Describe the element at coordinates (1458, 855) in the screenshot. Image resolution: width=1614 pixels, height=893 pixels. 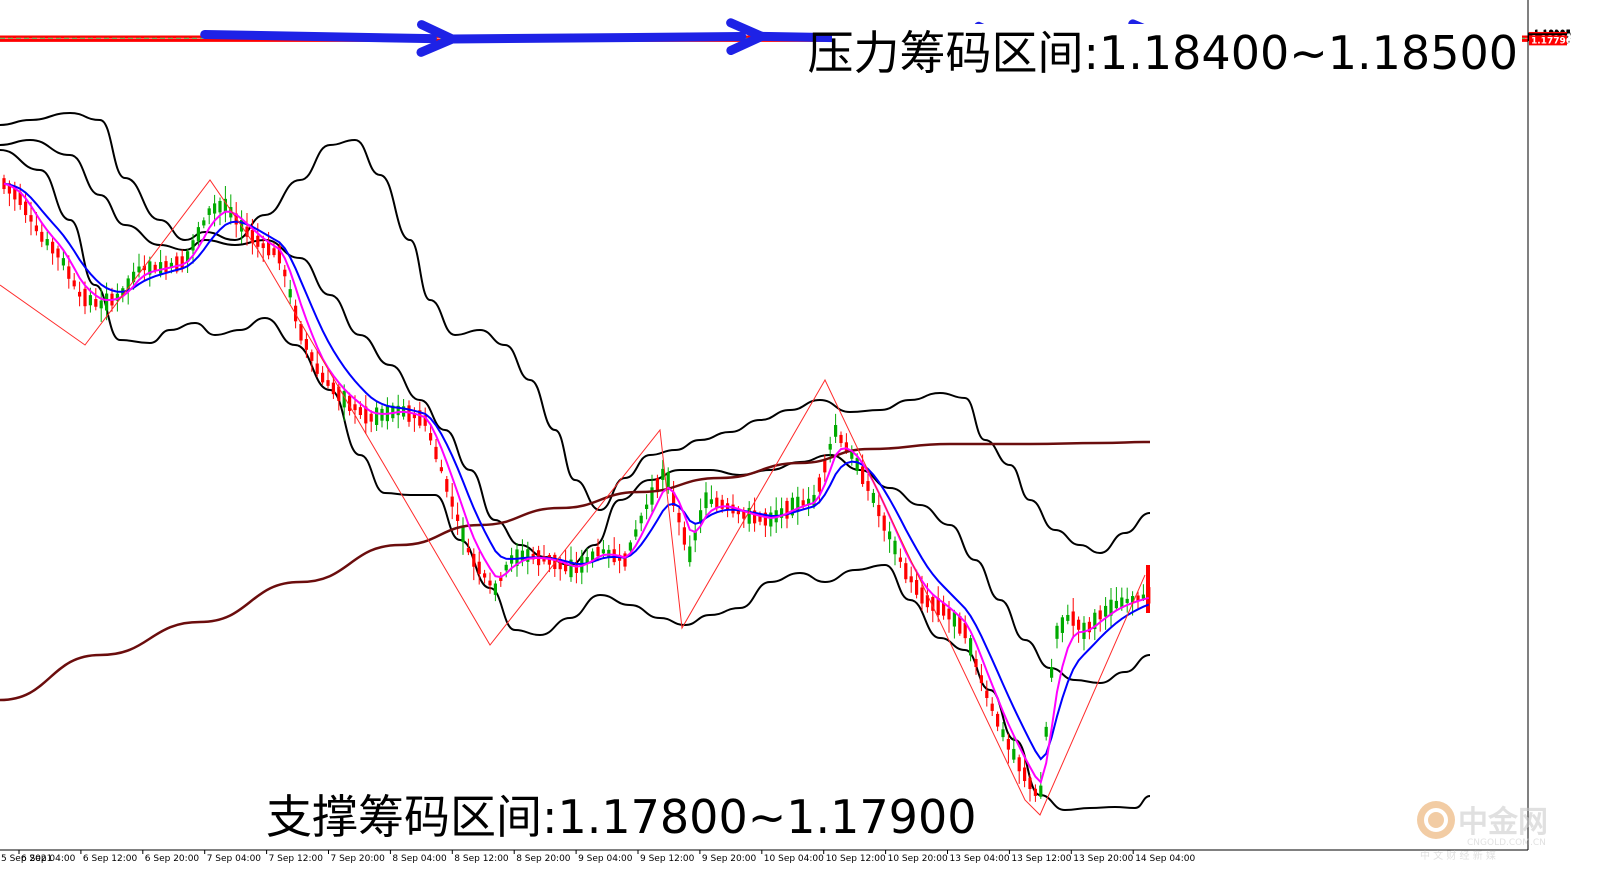
I see `watermark-sub: 中 文 财 经 新 媒` at that location.